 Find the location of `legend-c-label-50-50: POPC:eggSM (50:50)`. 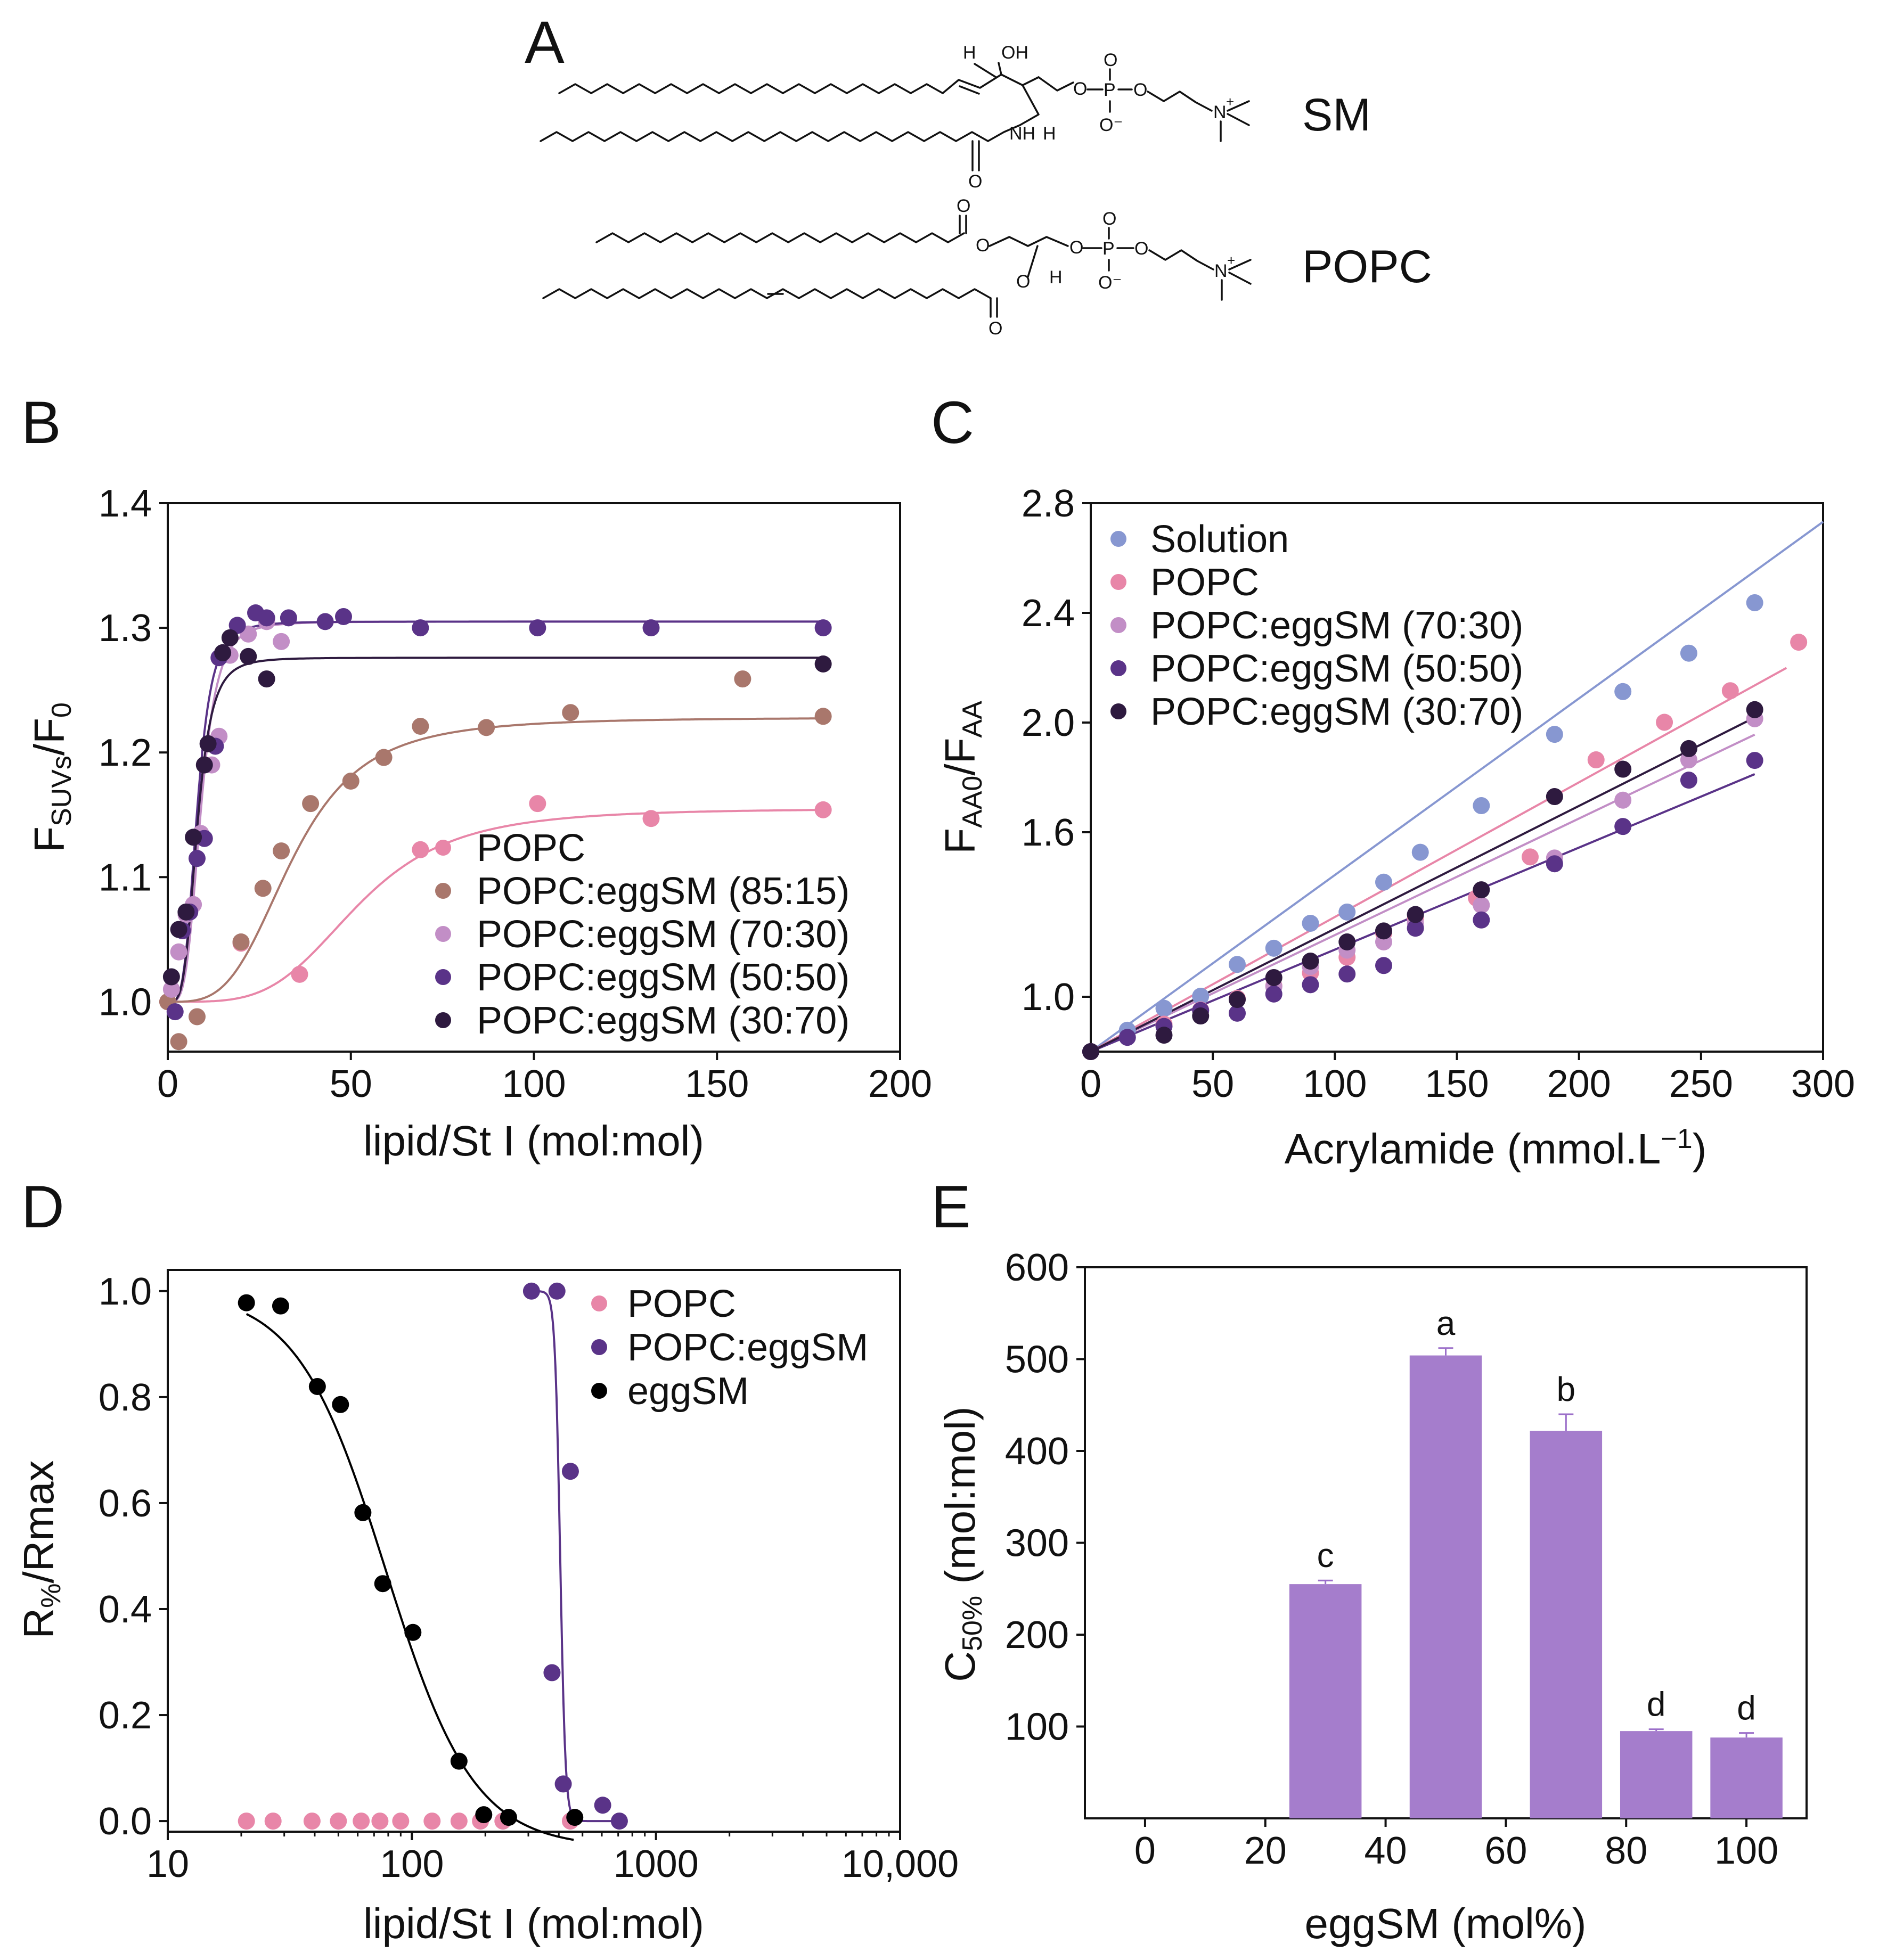

legend-c-label-50-50: POPC:eggSM (50:50) is located at coordinates (1337, 669).